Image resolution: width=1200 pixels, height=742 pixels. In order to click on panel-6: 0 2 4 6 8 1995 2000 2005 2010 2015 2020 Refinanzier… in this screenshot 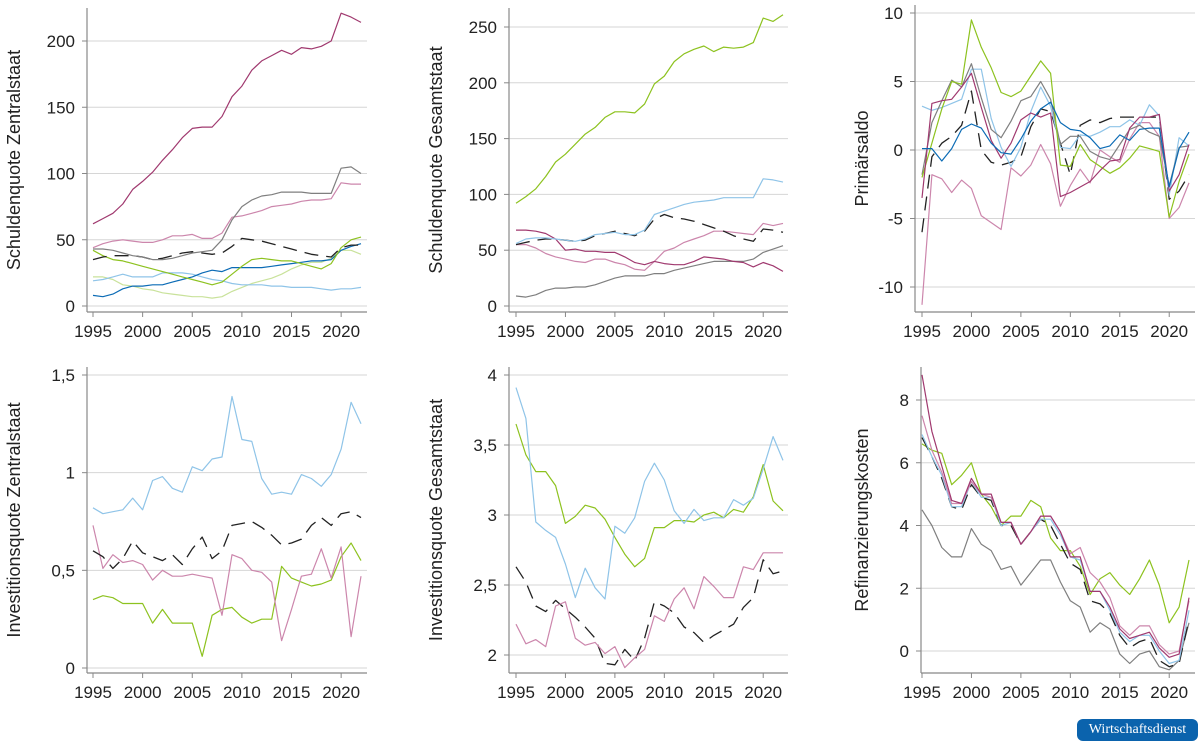, I will do `click(1023, 534)`.